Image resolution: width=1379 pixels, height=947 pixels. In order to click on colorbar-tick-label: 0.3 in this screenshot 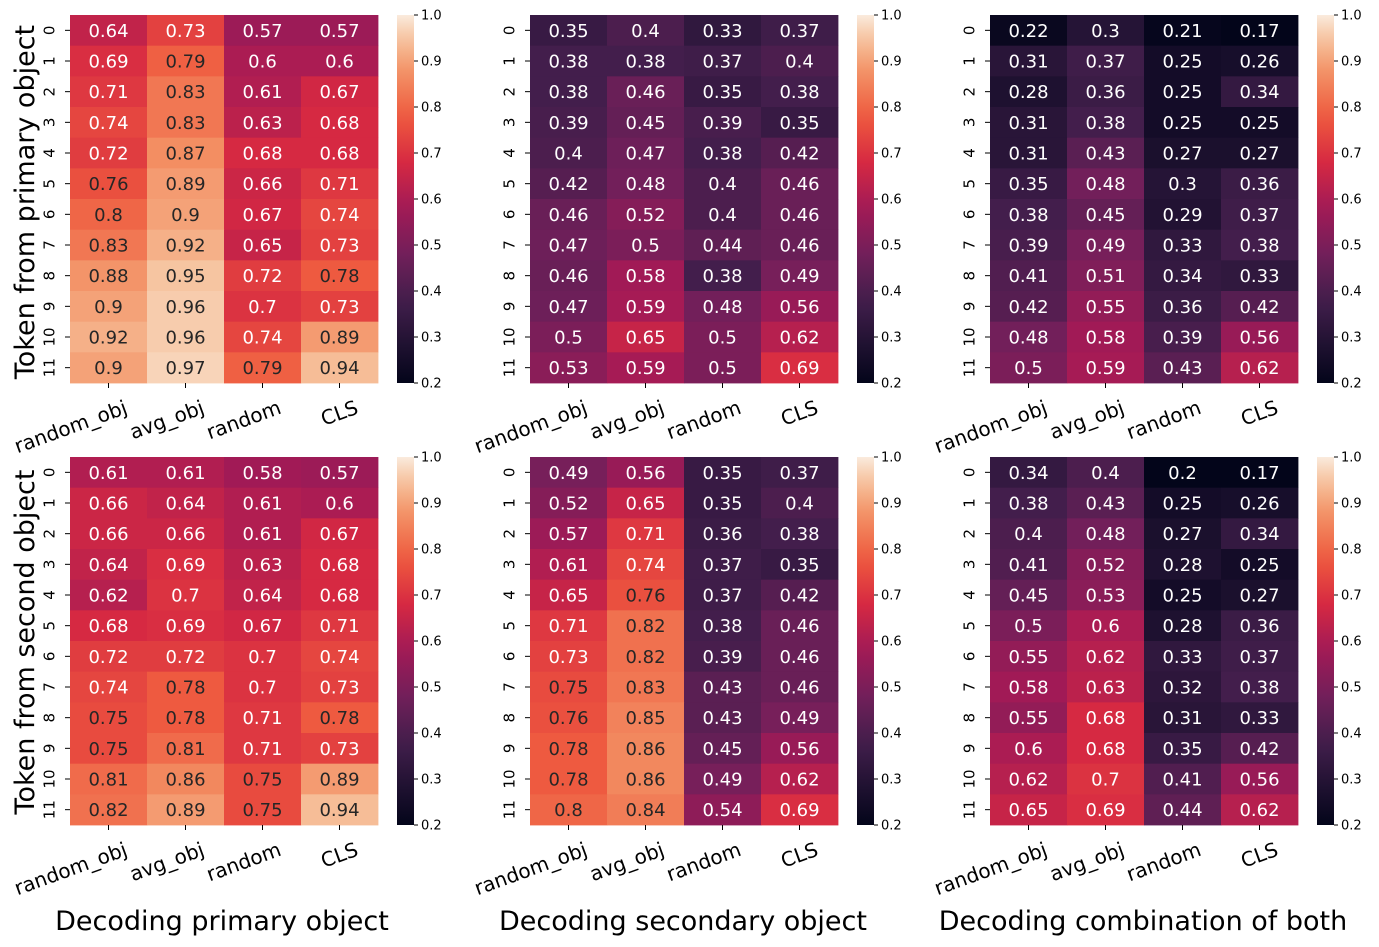, I will do `click(1351, 780)`.